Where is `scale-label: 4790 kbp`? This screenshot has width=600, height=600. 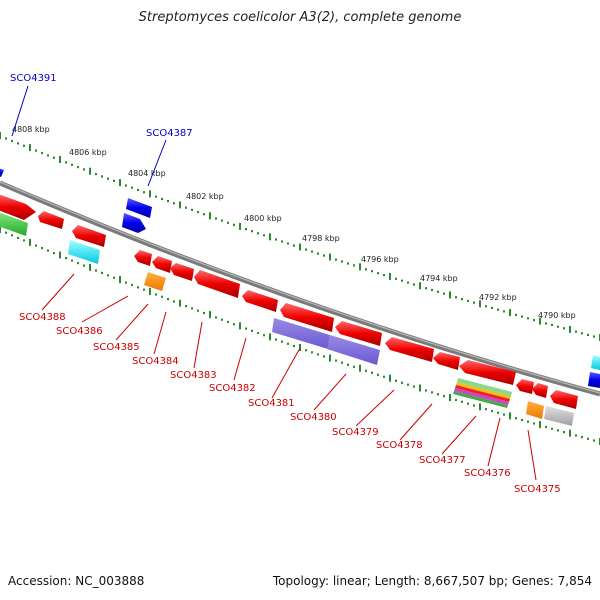 scale-label: 4790 kbp is located at coordinates (557, 315).